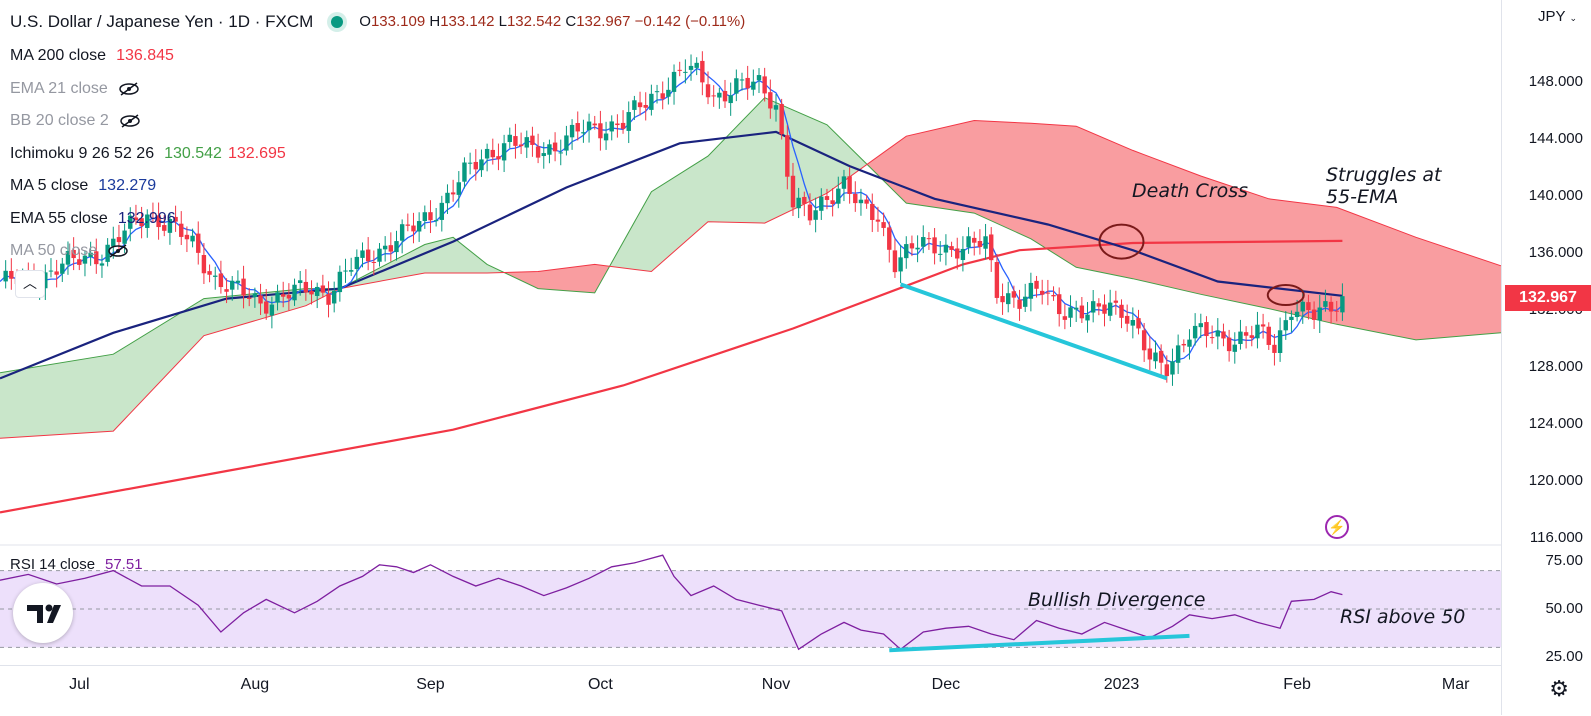  Describe the element at coordinates (377, 56) in the screenshot. I see `legend-ma200: MA 200 close 136.845` at that location.